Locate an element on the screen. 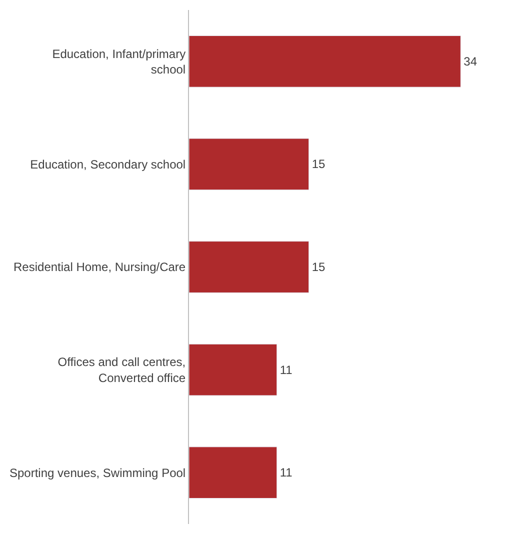 The image size is (525, 534). y-tick-label: Sporting venues, Swimming Pool is located at coordinates (98, 473).